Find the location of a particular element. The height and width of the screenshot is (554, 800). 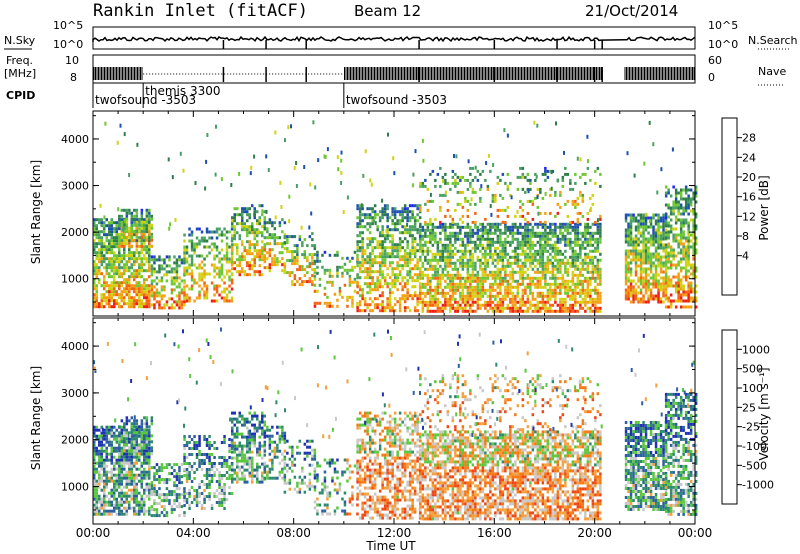

velocity-colorbar-tick-6: -500 is located at coordinates (754, 465).